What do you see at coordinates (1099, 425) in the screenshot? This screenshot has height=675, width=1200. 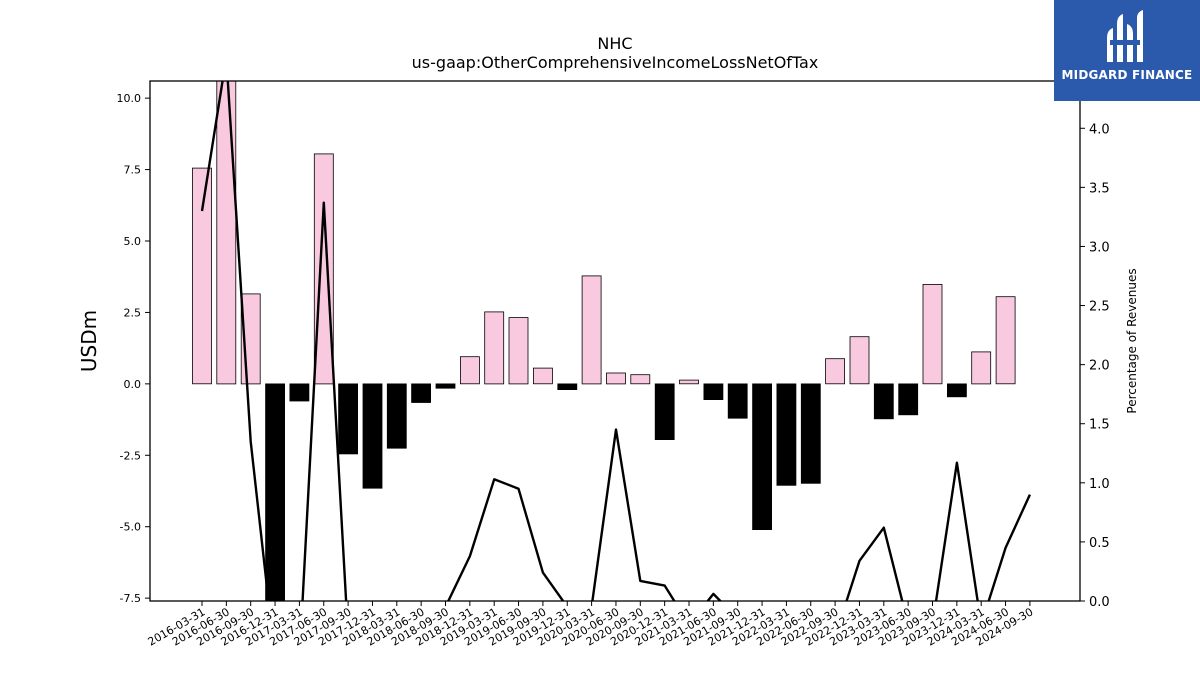 I see `y2-tick-label: 1.5` at bounding box center [1099, 425].